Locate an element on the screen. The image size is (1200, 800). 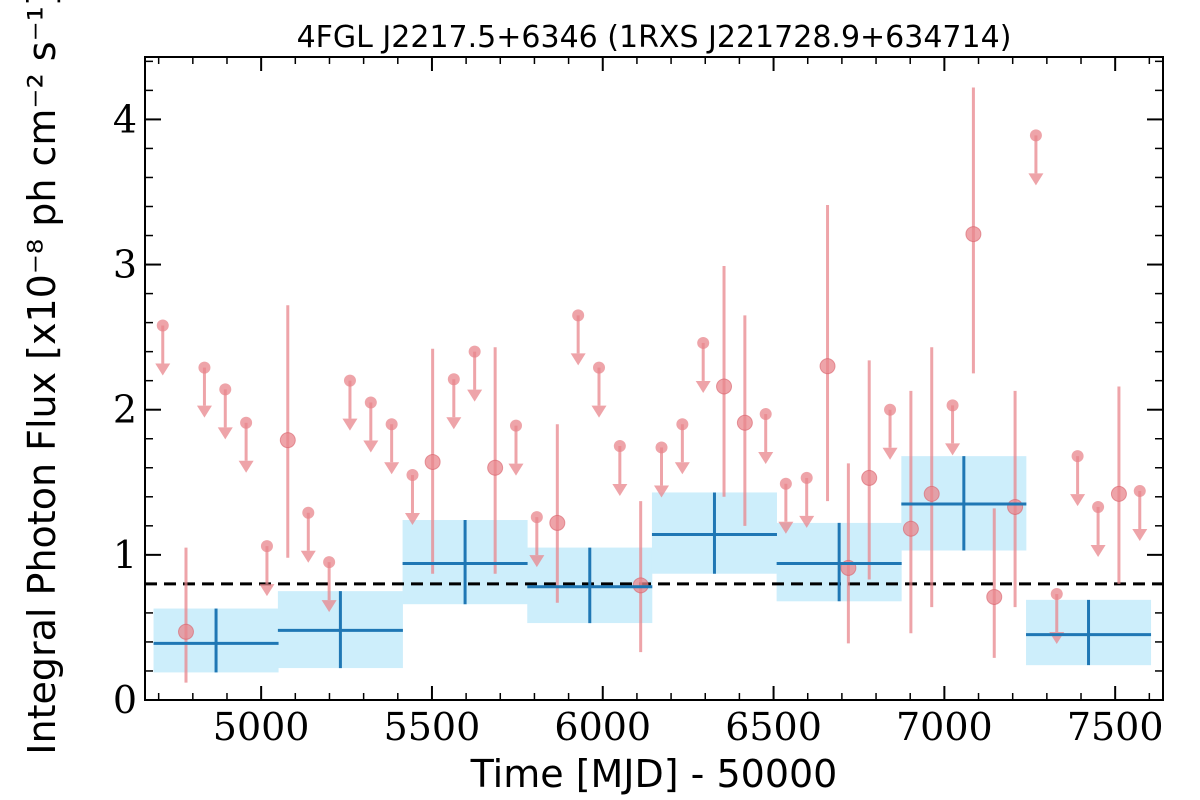
y-tick-label: 2 is located at coordinates (125, 410).